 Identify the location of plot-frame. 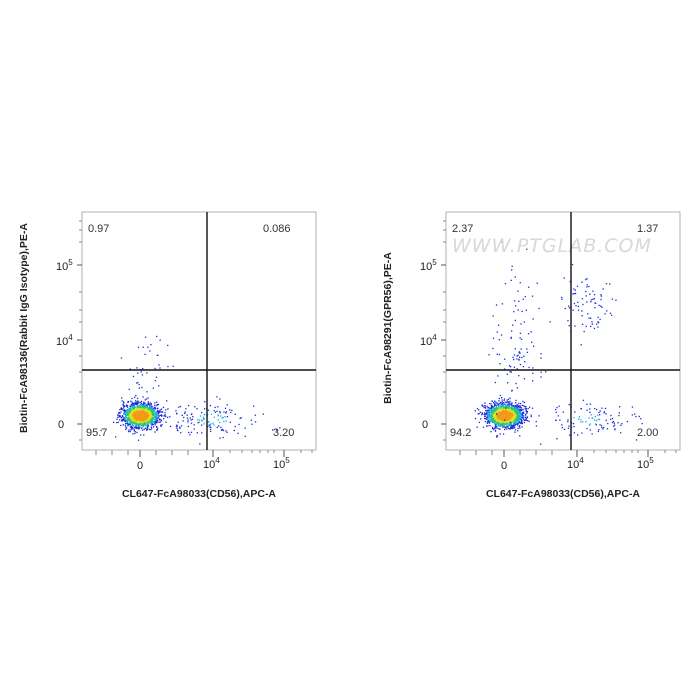
(199, 331).